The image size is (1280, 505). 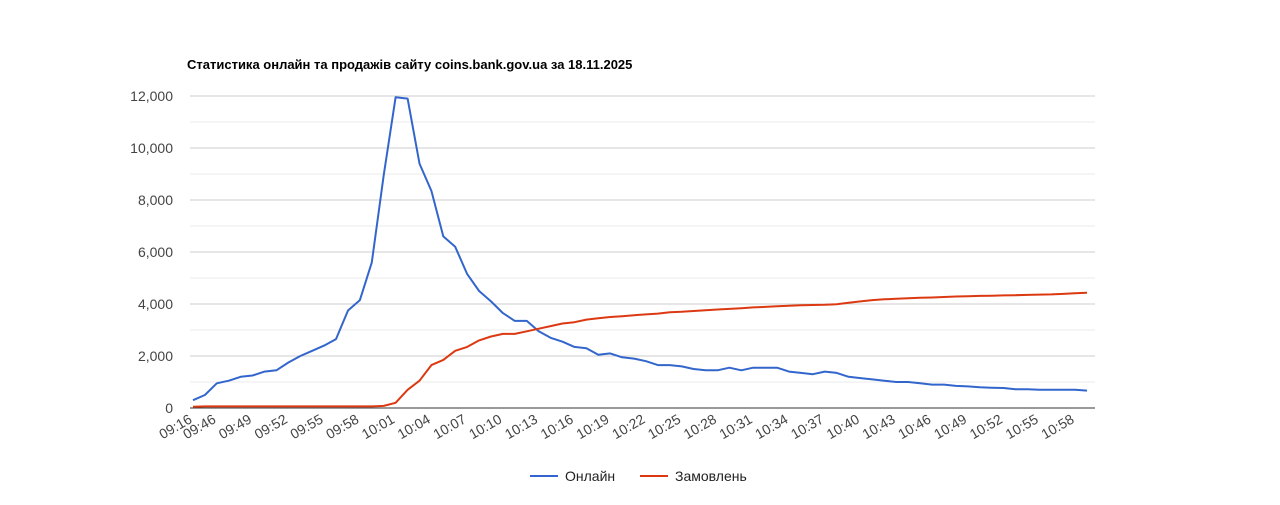 What do you see at coordinates (235, 426) in the screenshot?
I see `x-tick-label: 09:49` at bounding box center [235, 426].